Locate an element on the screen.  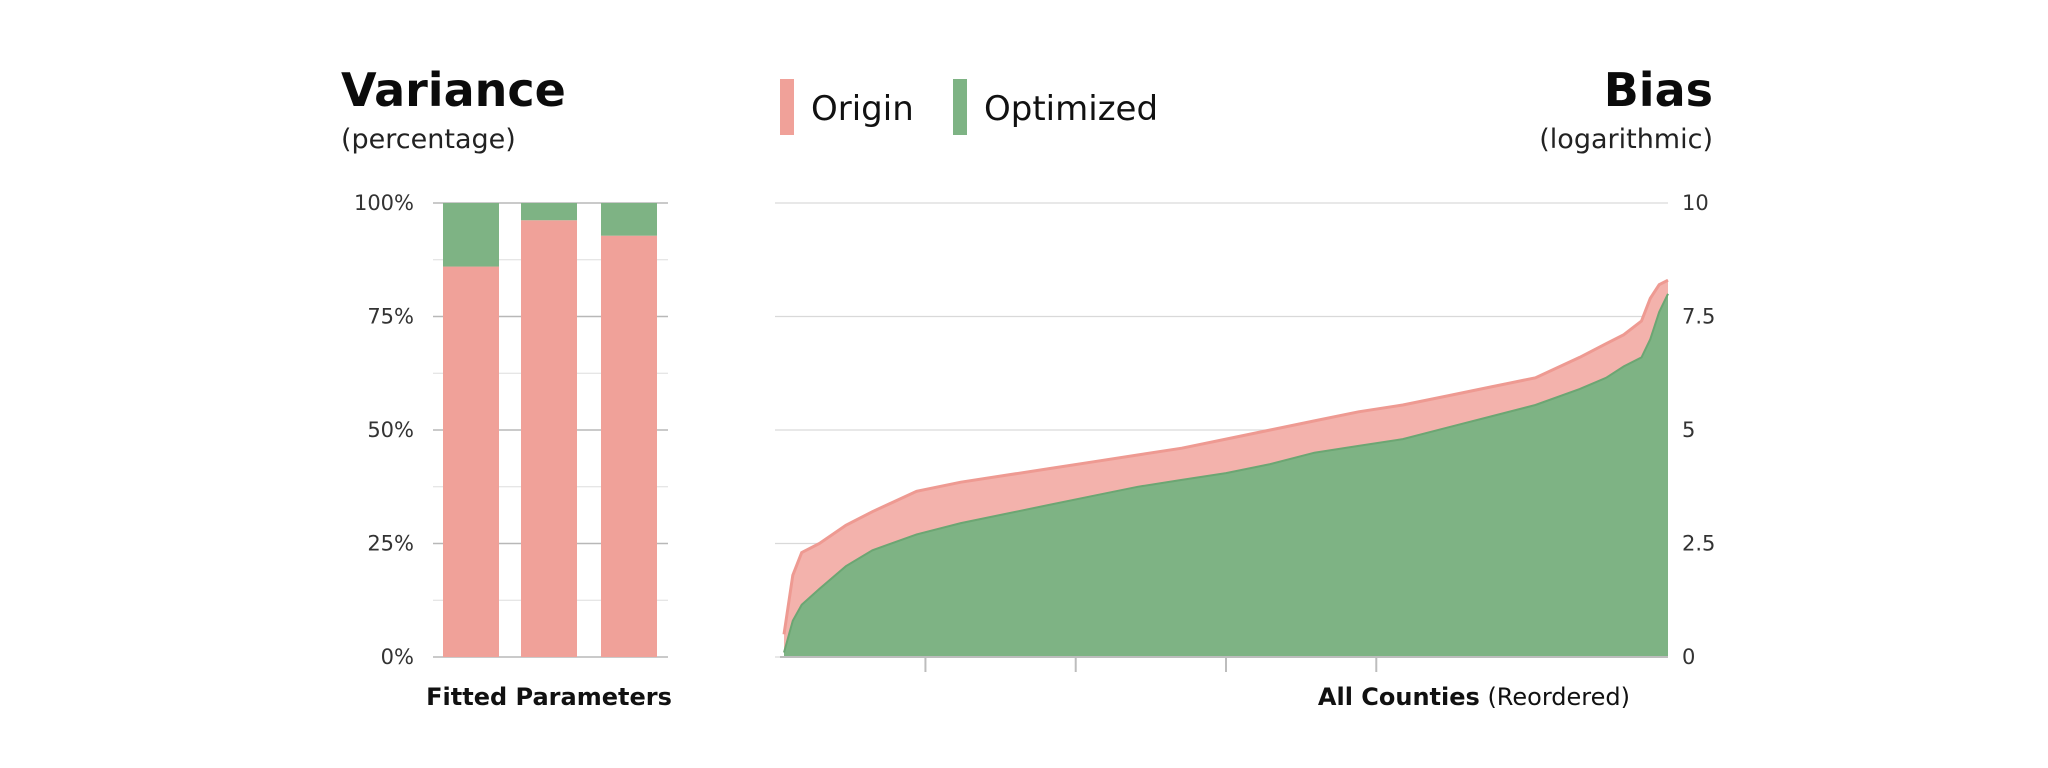
variance-y-tick-label: 25% is located at coordinates (390, 544).